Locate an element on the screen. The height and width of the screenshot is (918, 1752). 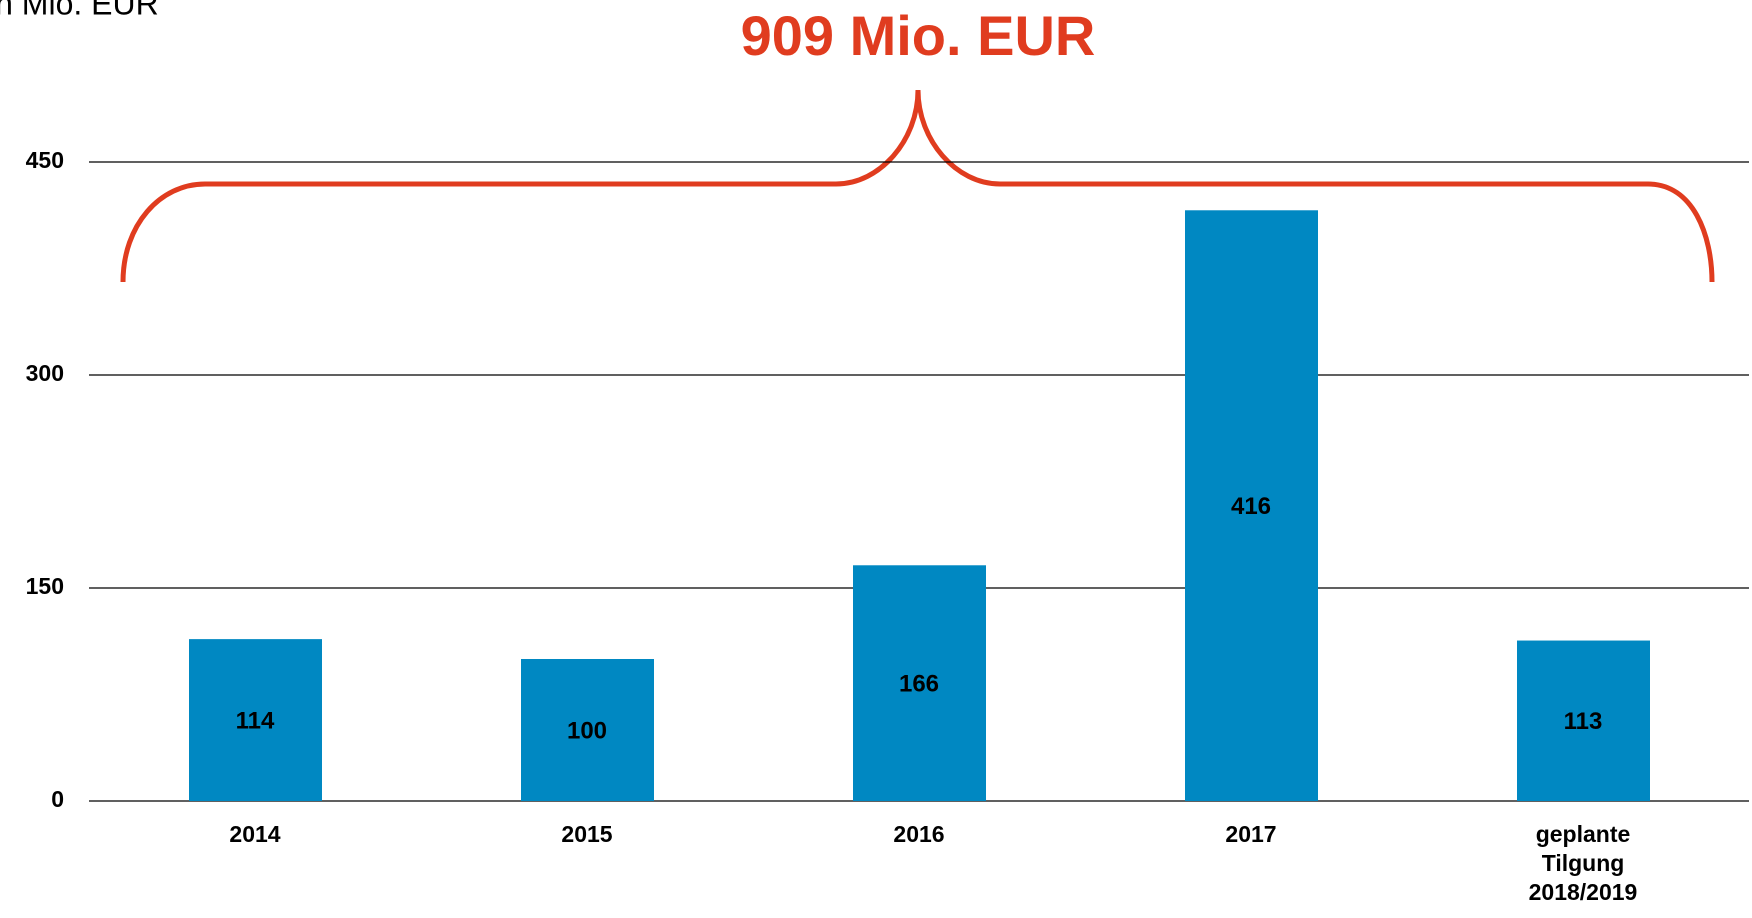
x-tick-label: geplante Tilgung 2018/2019 is located at coordinates (1583, 863).